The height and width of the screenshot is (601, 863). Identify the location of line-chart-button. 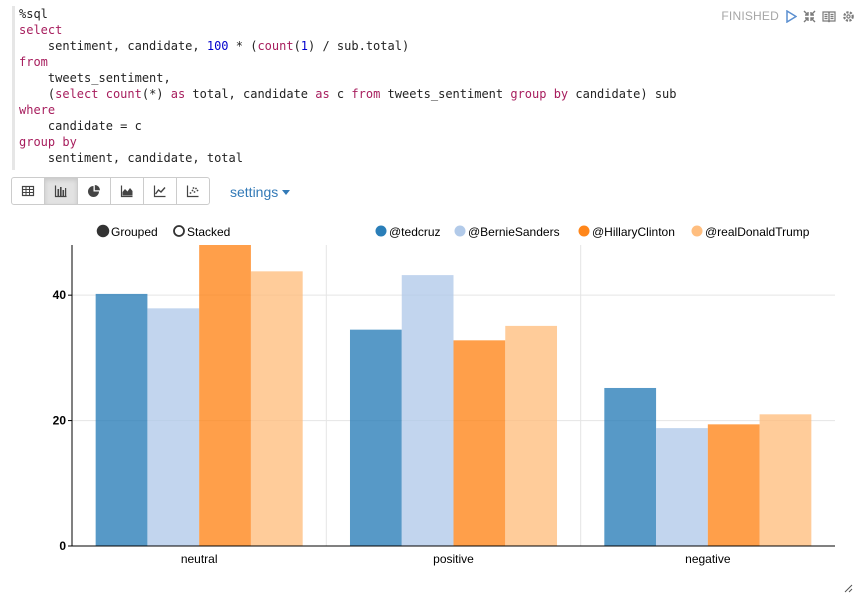
(160, 191).